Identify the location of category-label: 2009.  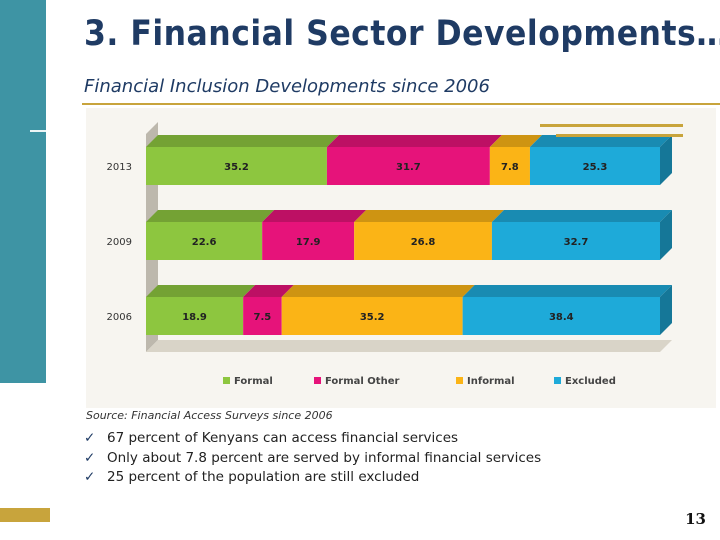
(119, 242).